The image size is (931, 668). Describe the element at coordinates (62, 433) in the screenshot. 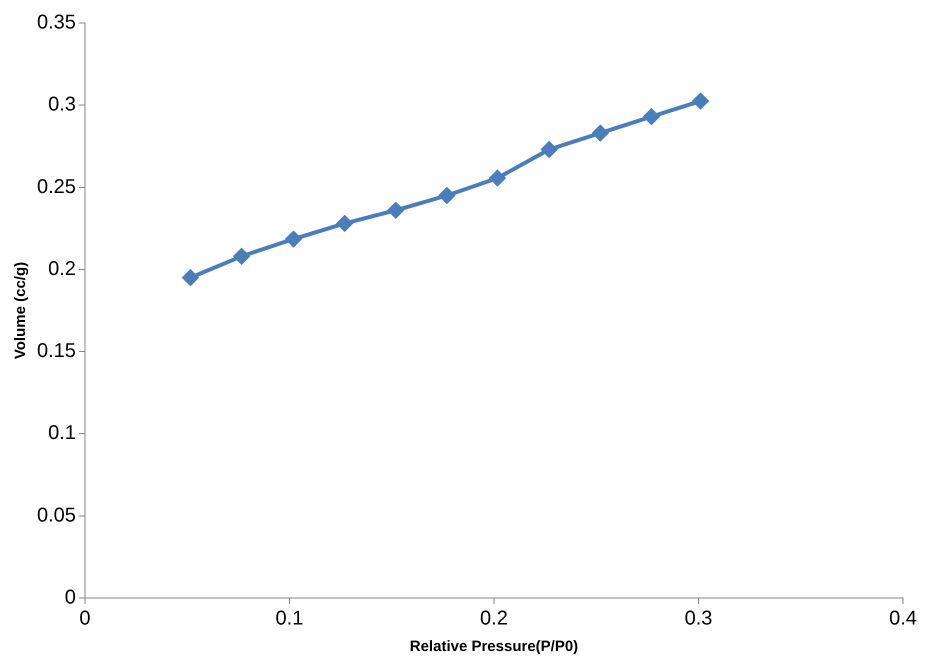

I see `y-tick-label: 0.1` at that location.